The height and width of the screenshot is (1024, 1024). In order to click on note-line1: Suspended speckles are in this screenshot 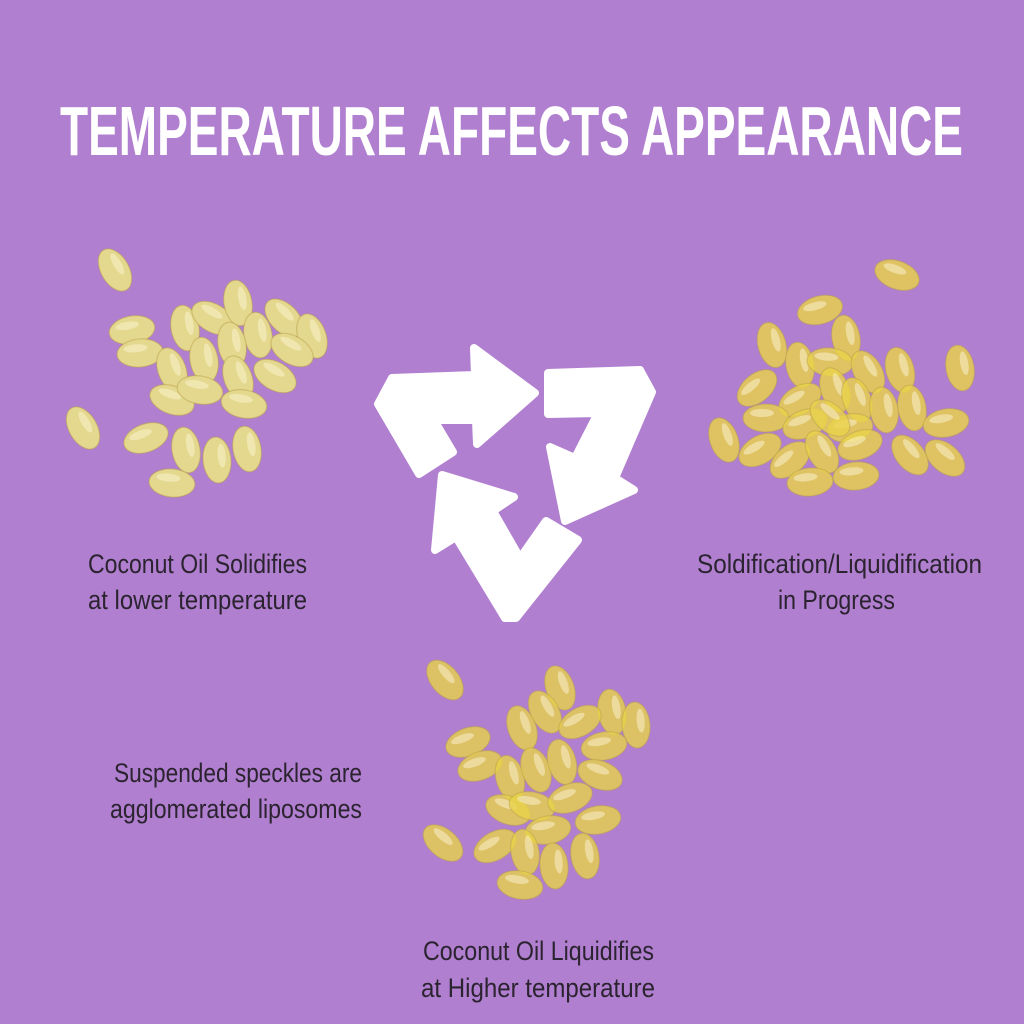, I will do `click(238, 773)`.